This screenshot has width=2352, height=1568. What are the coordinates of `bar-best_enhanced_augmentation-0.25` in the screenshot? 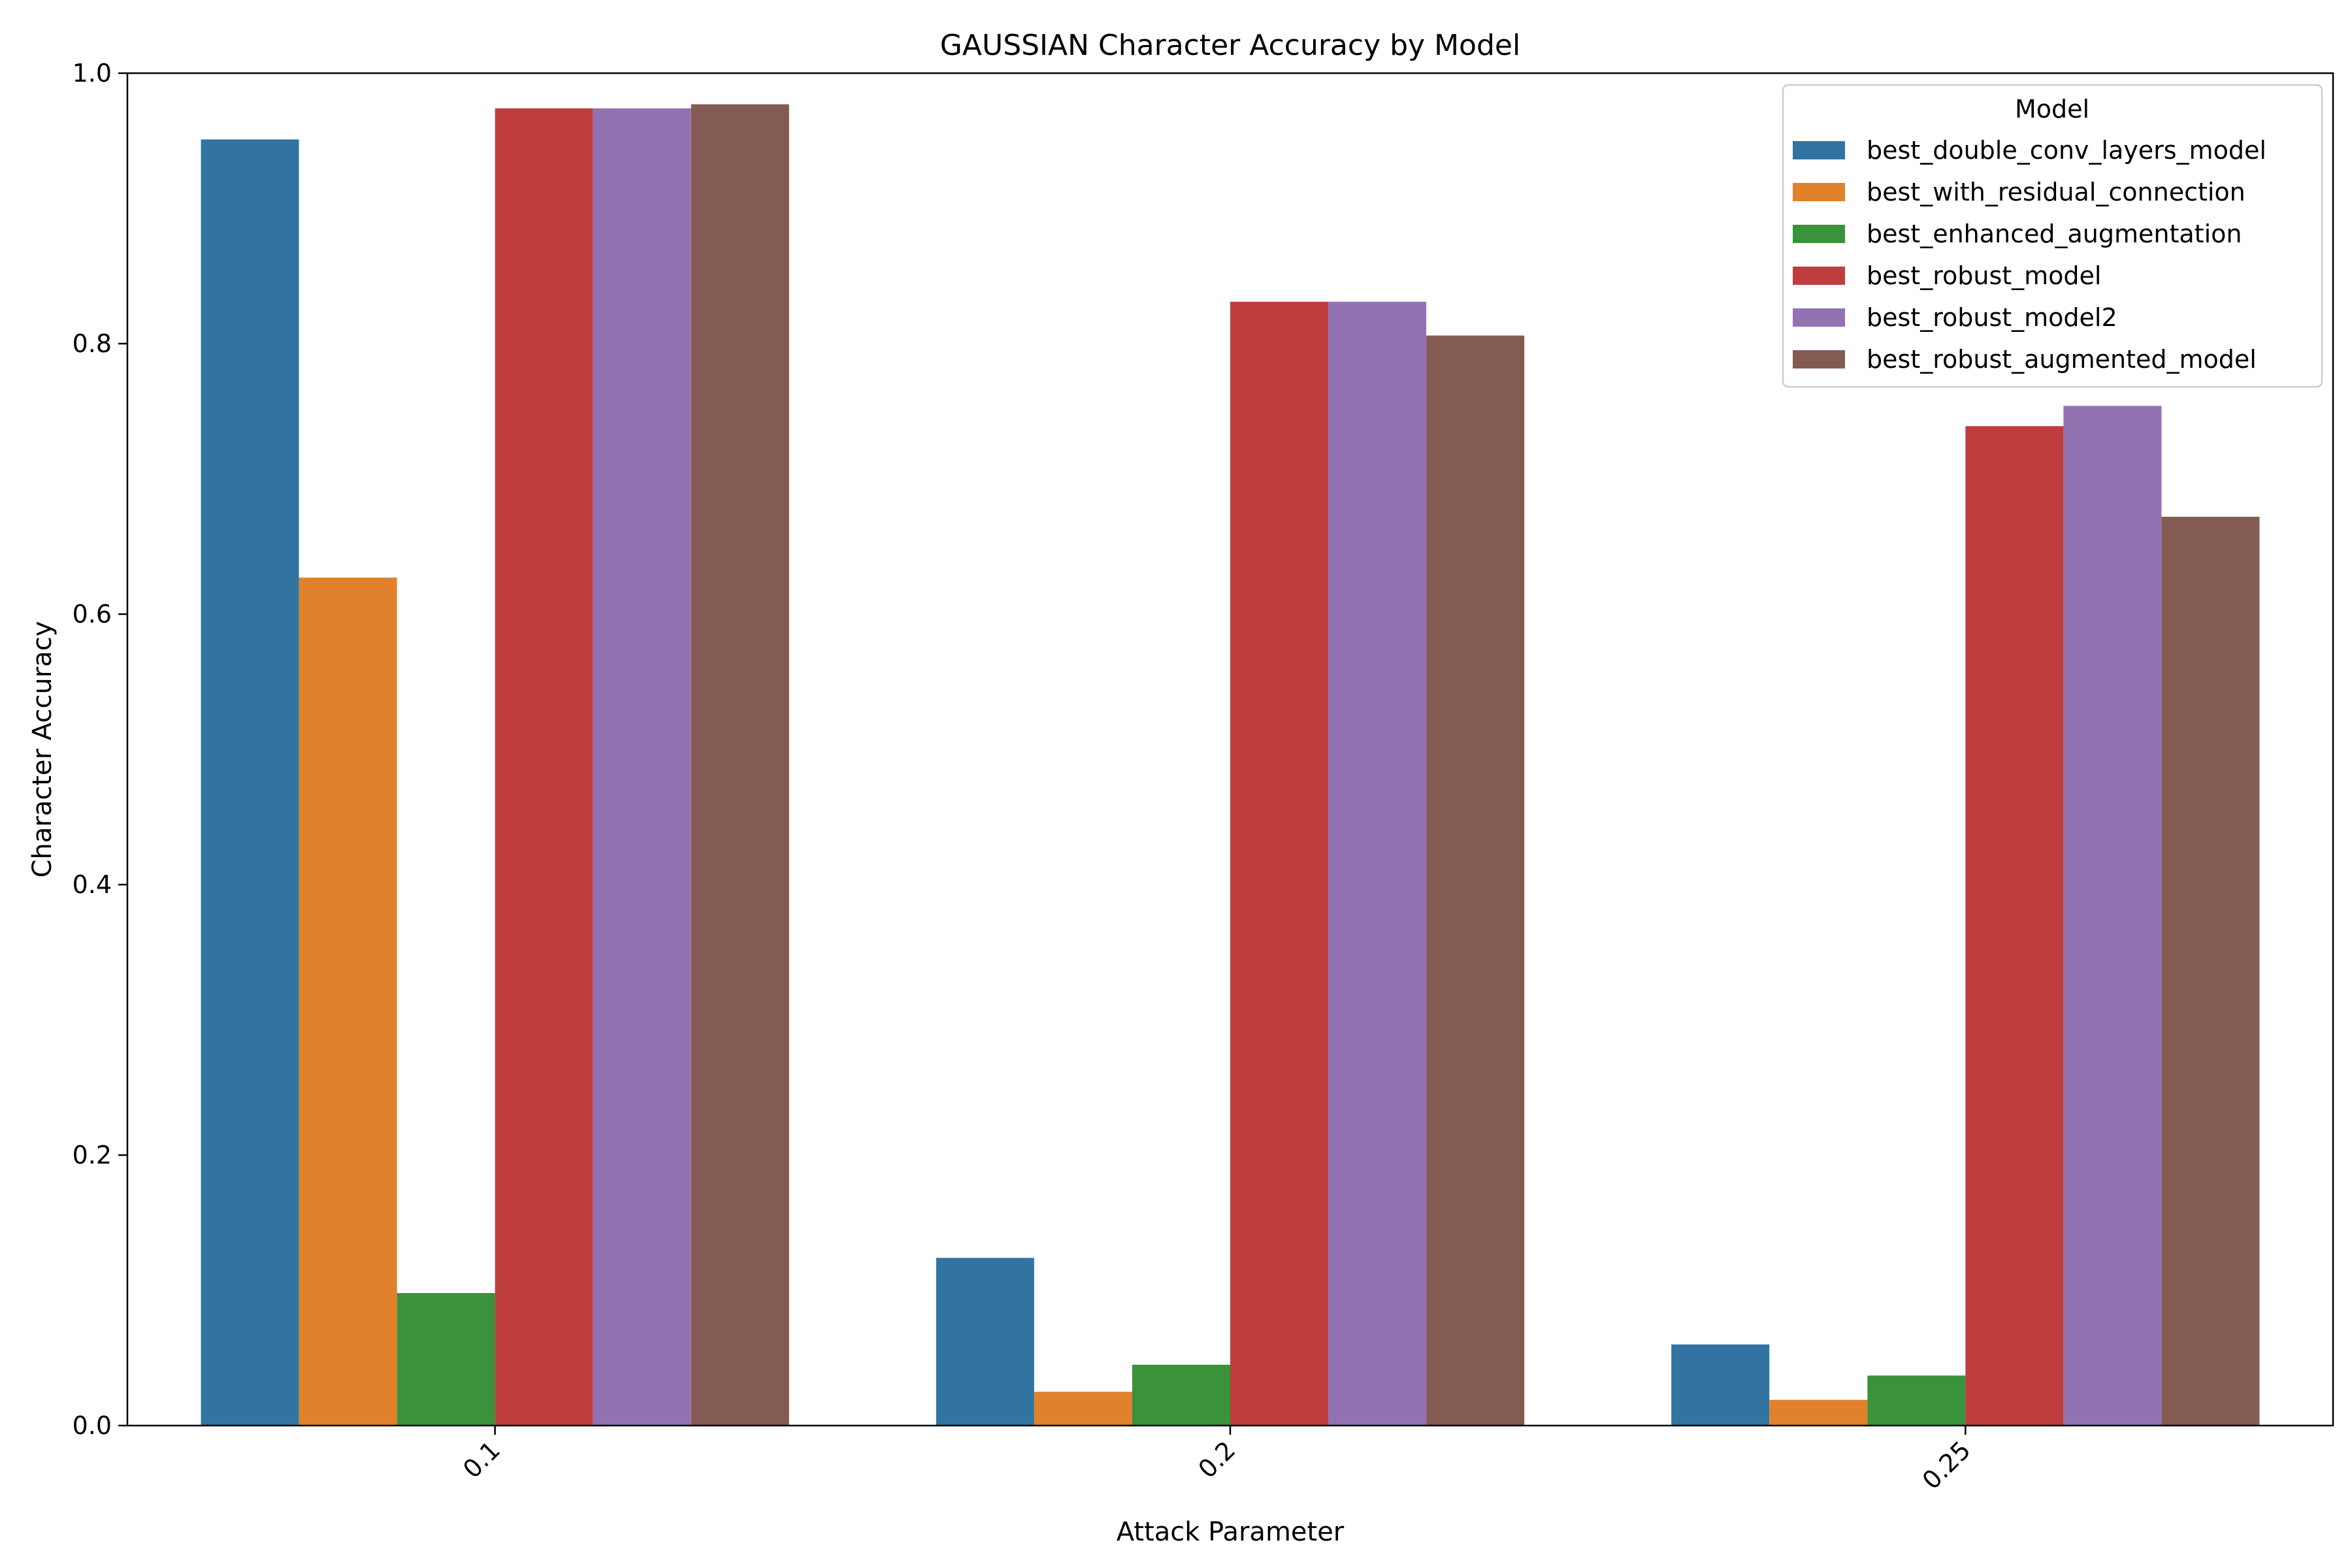 It's located at (1916, 1400).